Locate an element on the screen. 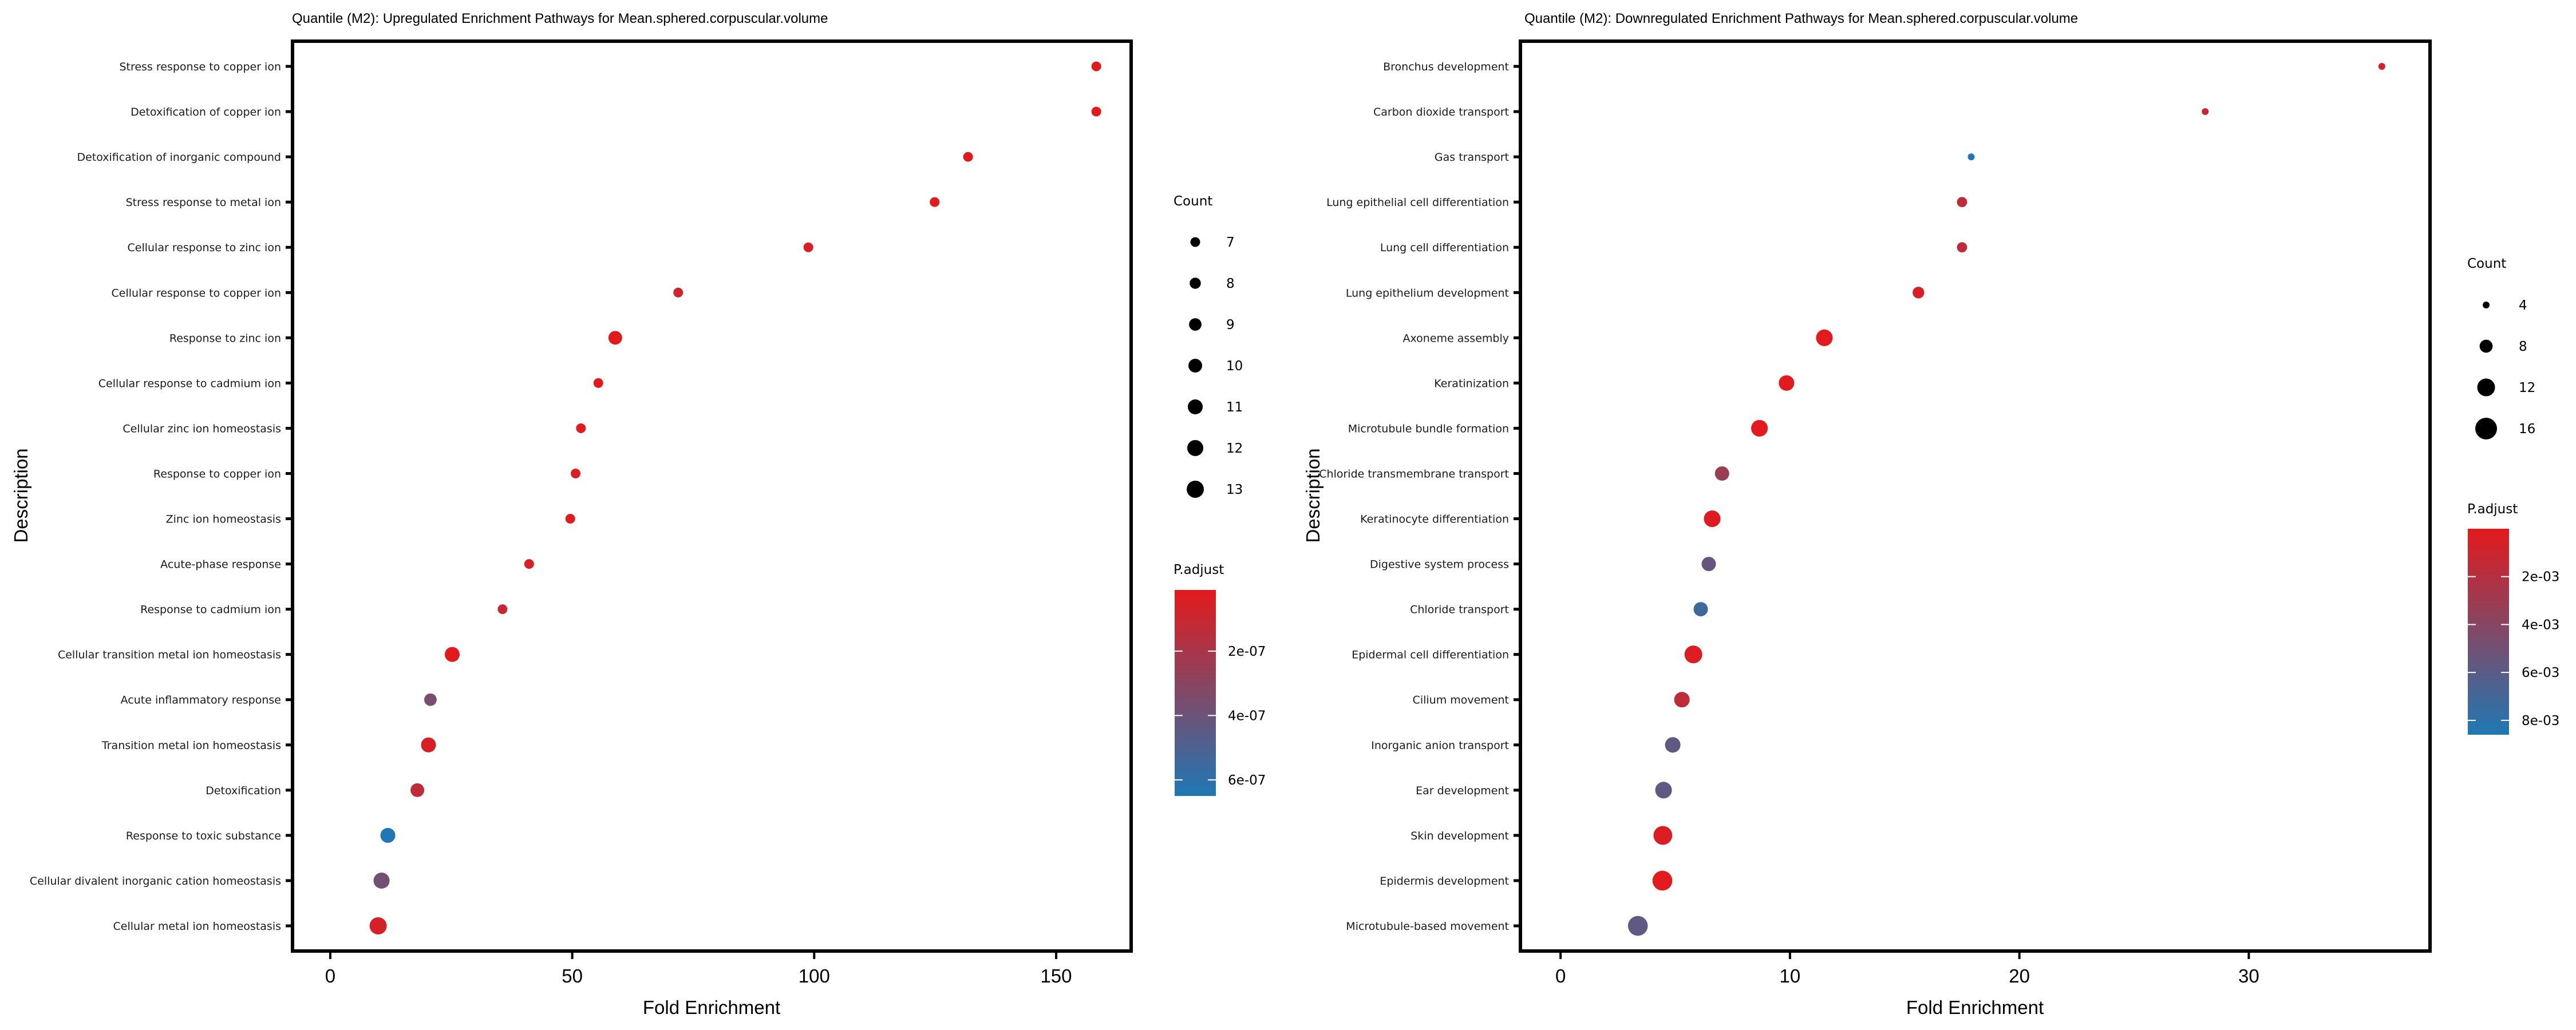 This screenshot has height=1030, width=2576. y-tick-label: Microtubule-based movement is located at coordinates (1427, 926).